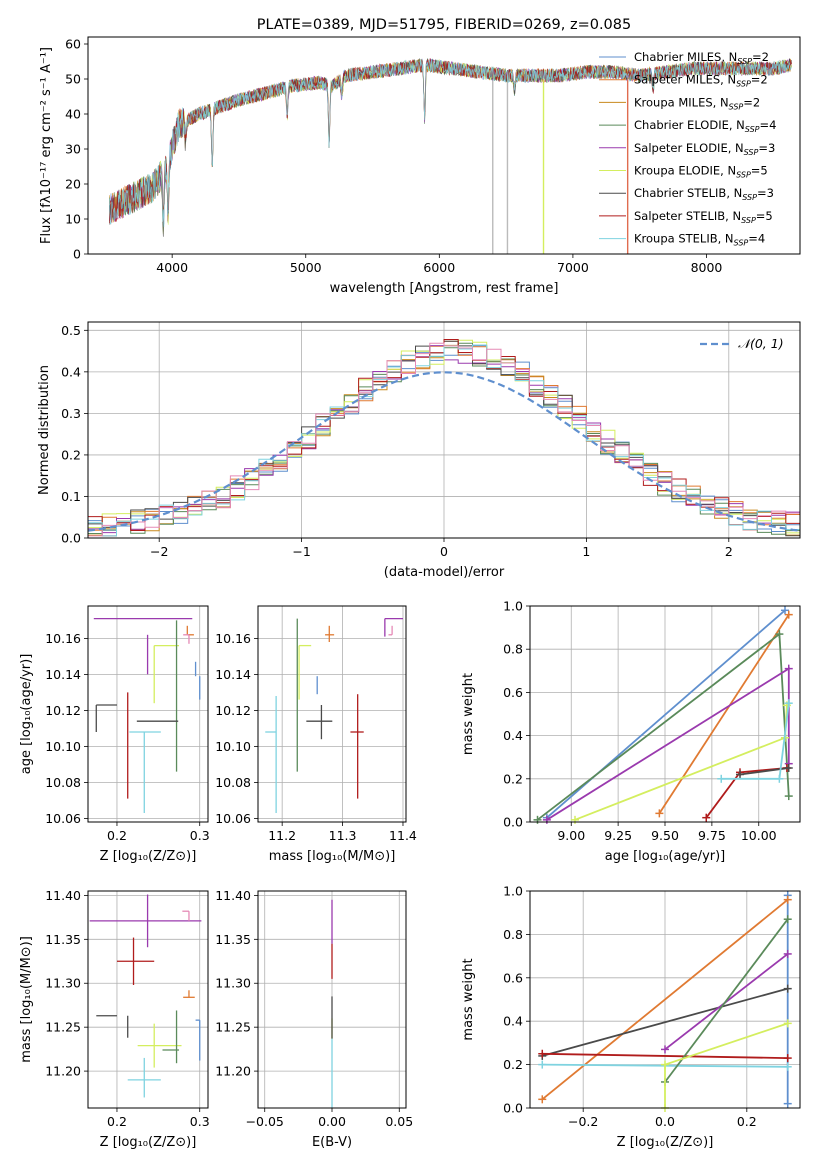 Image resolution: width=819 pixels, height=1170 pixels. What do you see at coordinates (703, 217) in the screenshot?
I see `legend-label: Salpeter STELIB, NSSP=5` at bounding box center [703, 217].